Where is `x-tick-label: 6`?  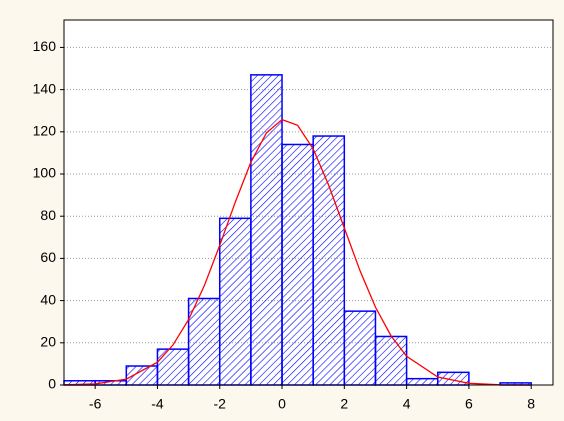
x-tick-label: 6 is located at coordinates (469, 404).